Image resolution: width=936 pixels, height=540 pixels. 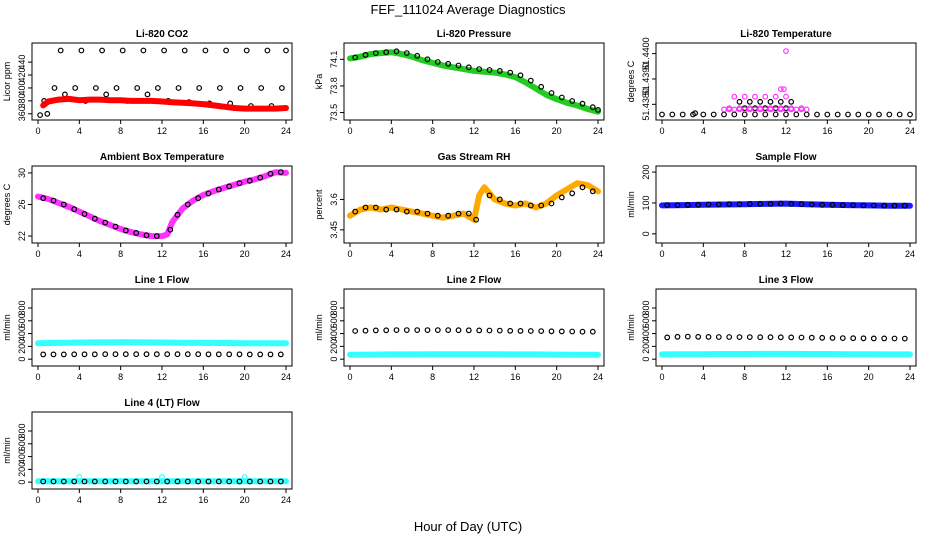 I want to click on panel-title: Line 2 Flow, so click(x=474, y=280).